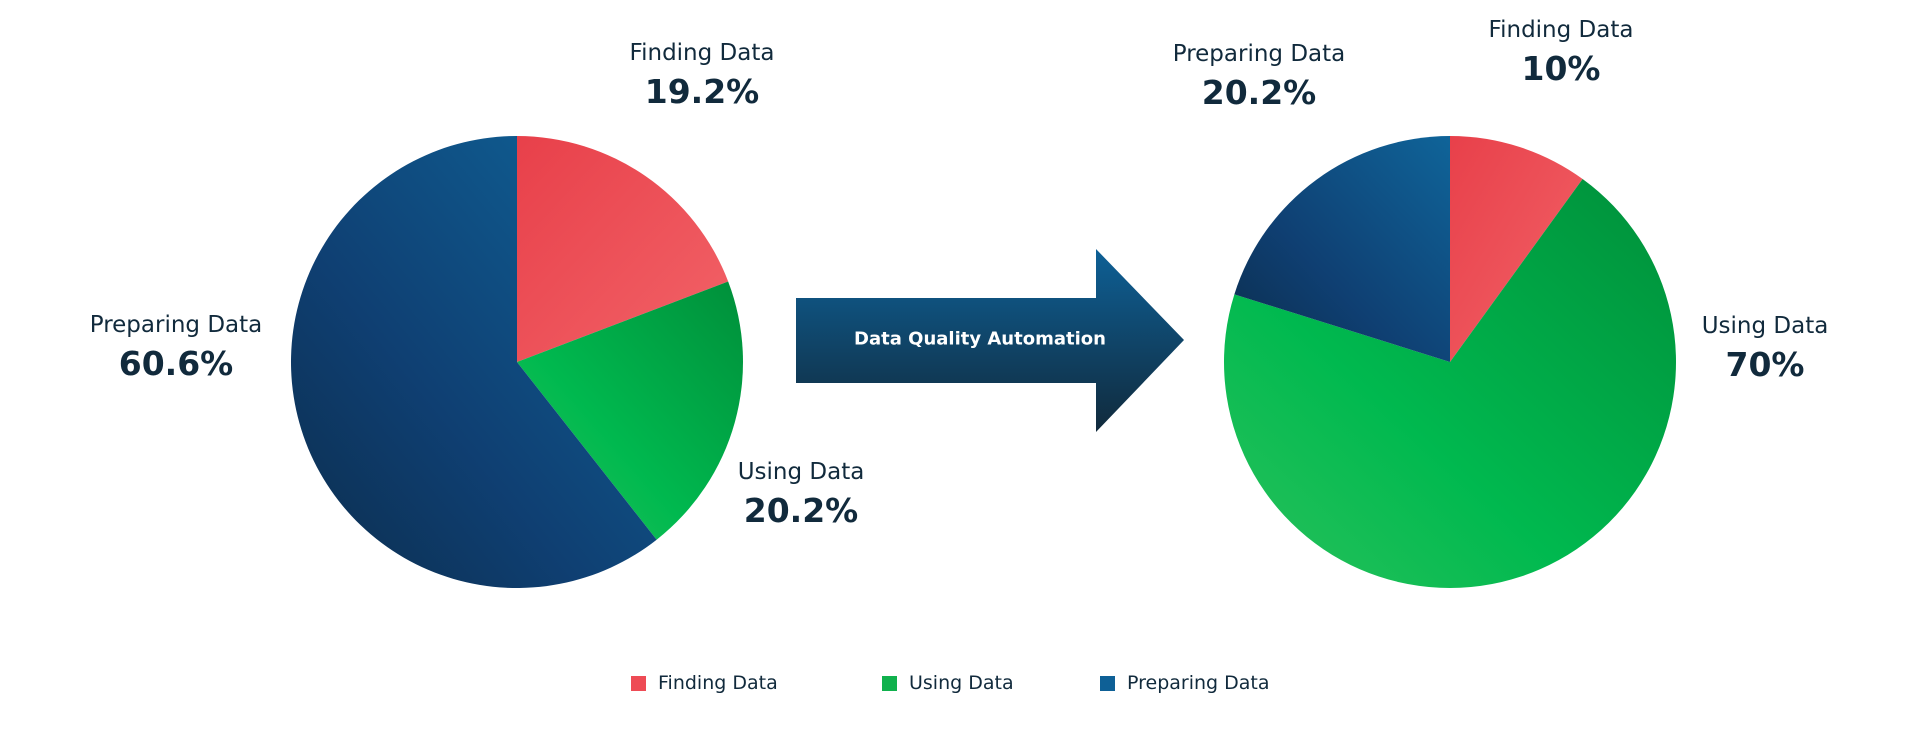 This screenshot has width=1920, height=740. I want to click on label-after-preparing: Preparing Data 20.2%, so click(1259, 76).